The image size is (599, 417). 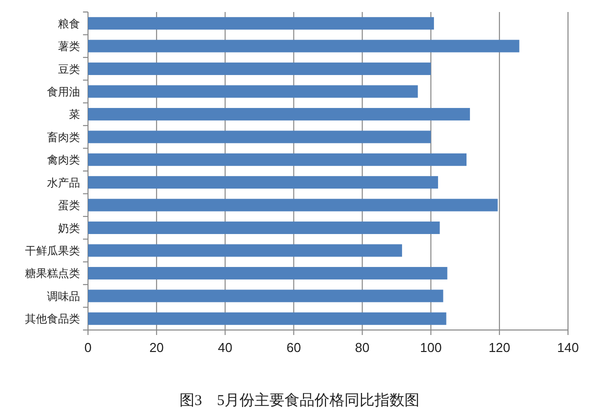 What do you see at coordinates (52, 273) in the screenshot?
I see `y-tick-label: 糖果糕点类` at bounding box center [52, 273].